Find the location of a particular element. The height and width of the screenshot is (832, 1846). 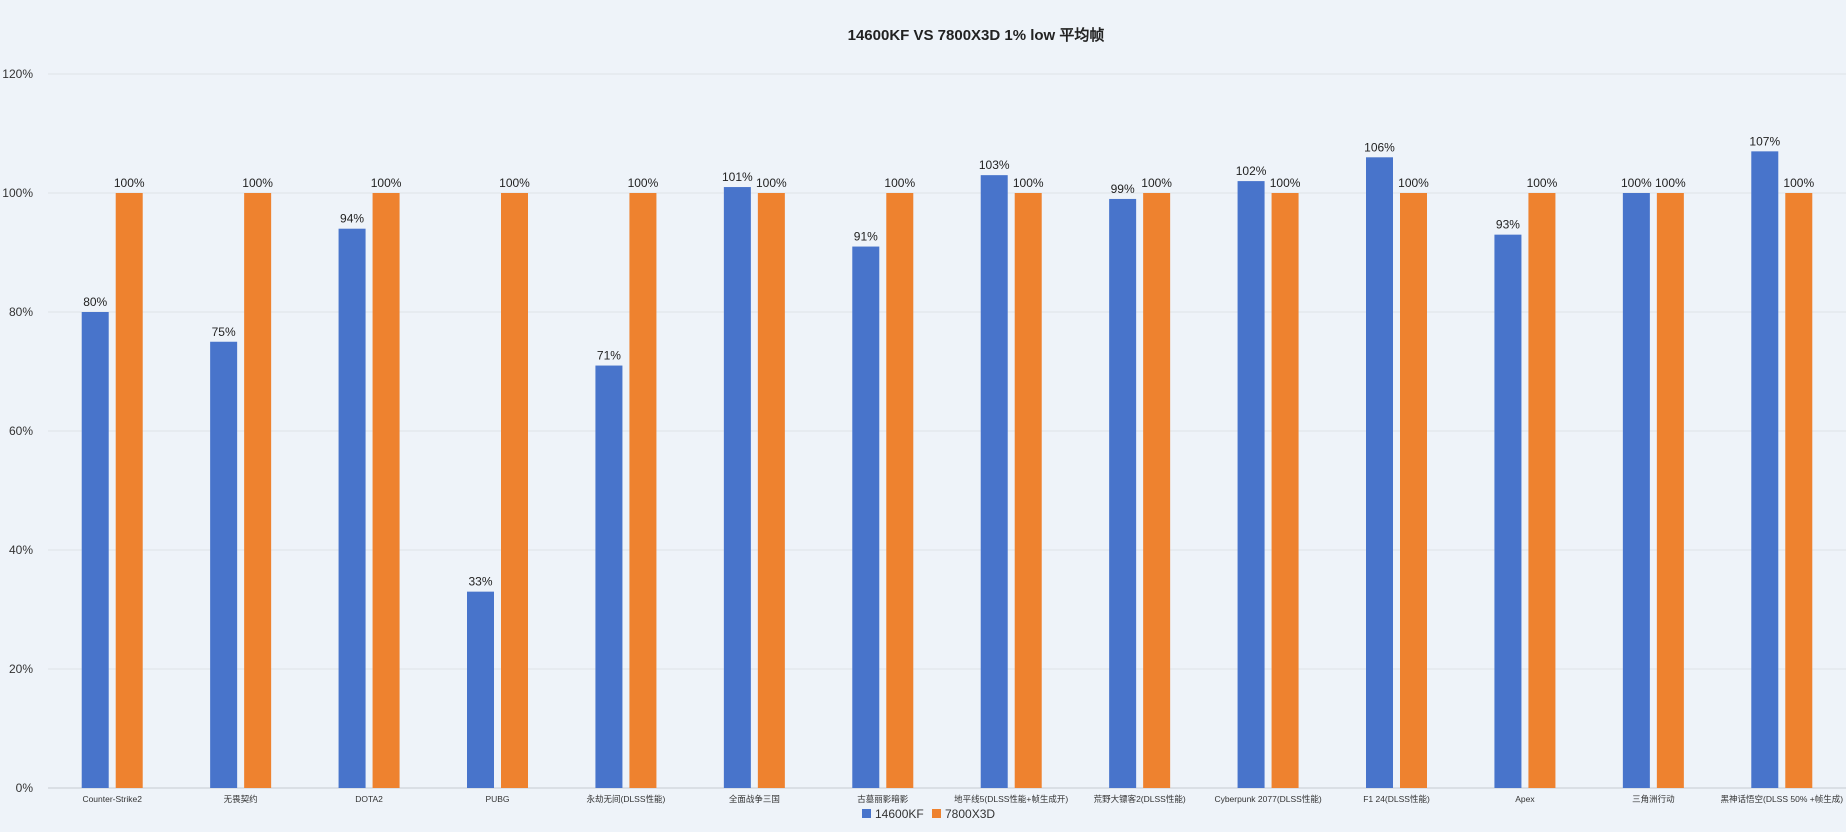

x-tick-label: 荒野大镖客2(DLSS性能) is located at coordinates (1140, 799).